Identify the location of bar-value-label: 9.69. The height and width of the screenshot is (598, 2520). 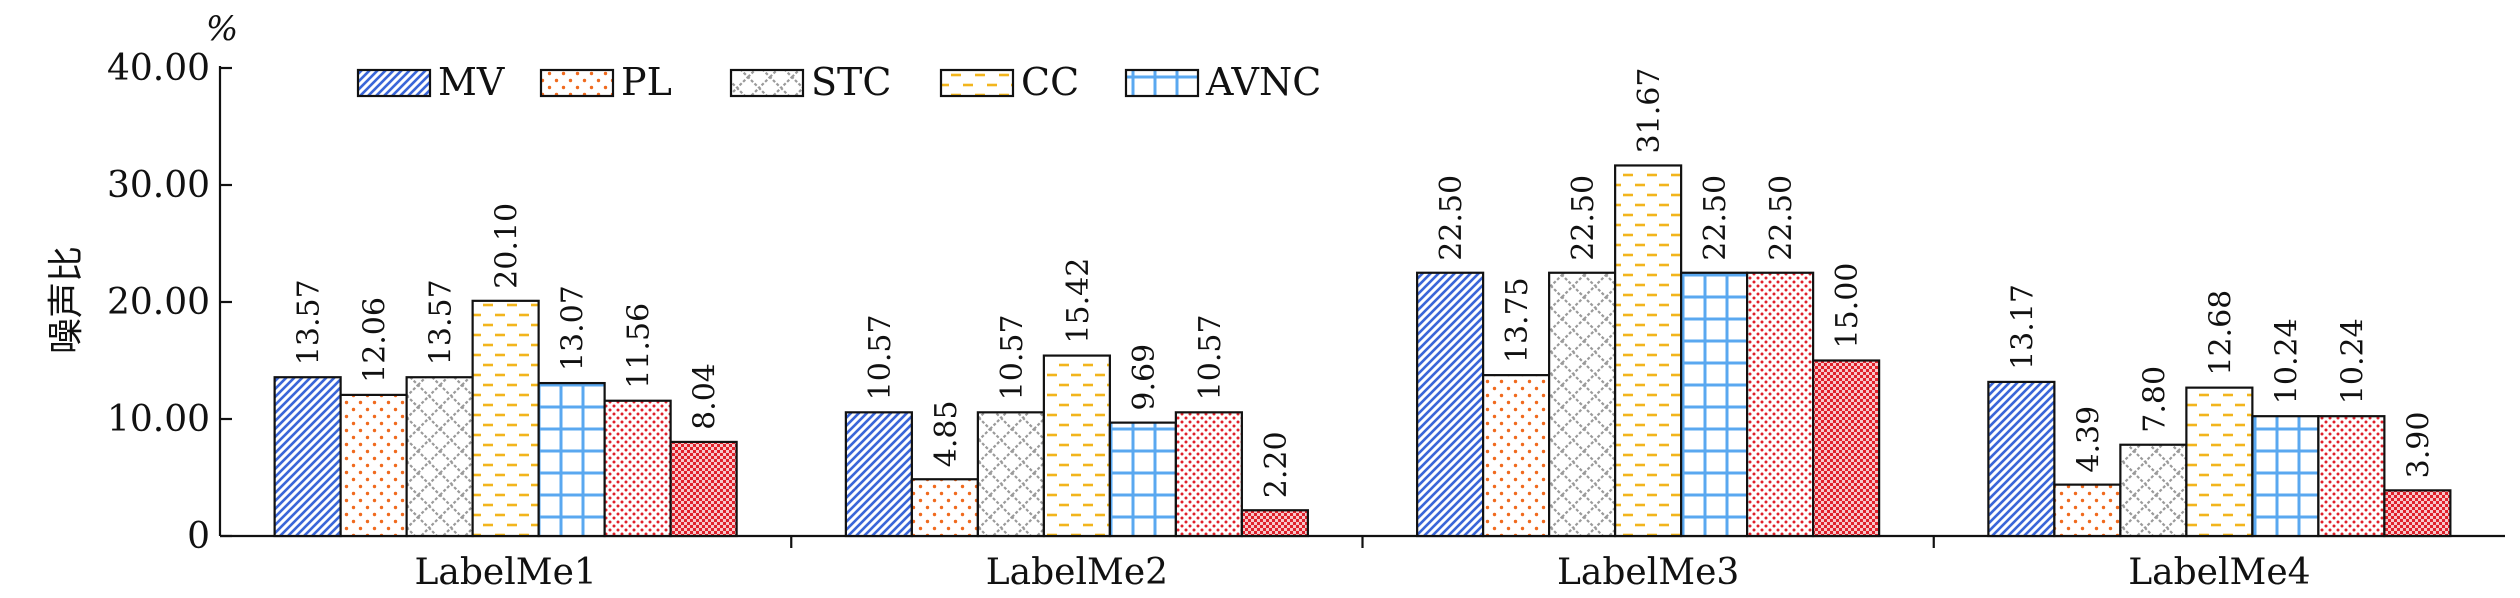
(1144, 377).